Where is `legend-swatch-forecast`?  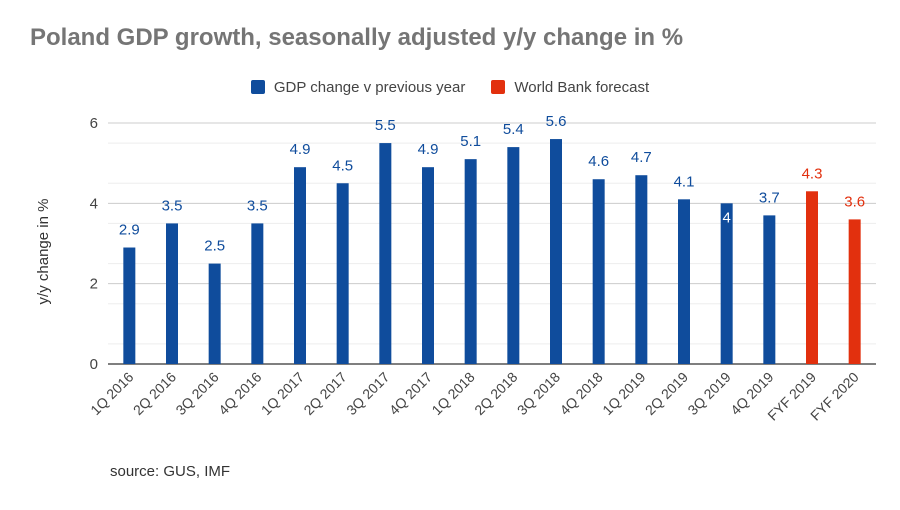
legend-swatch-forecast is located at coordinates (498, 87).